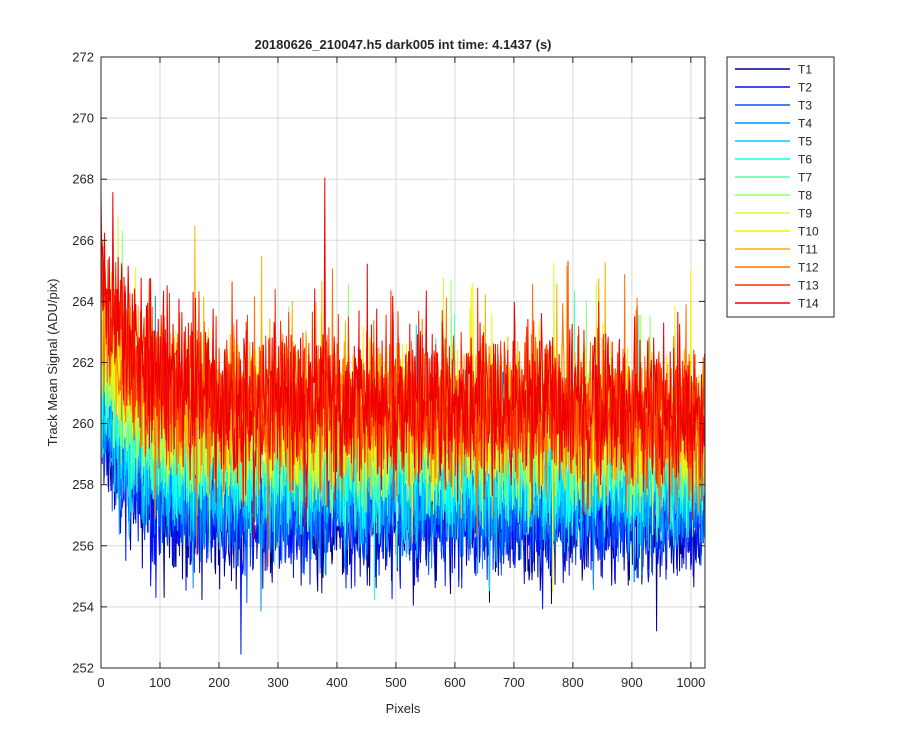 The width and height of the screenshot is (900, 755). Describe the element at coordinates (83, 668) in the screenshot. I see `y-tick-label: 252` at that location.